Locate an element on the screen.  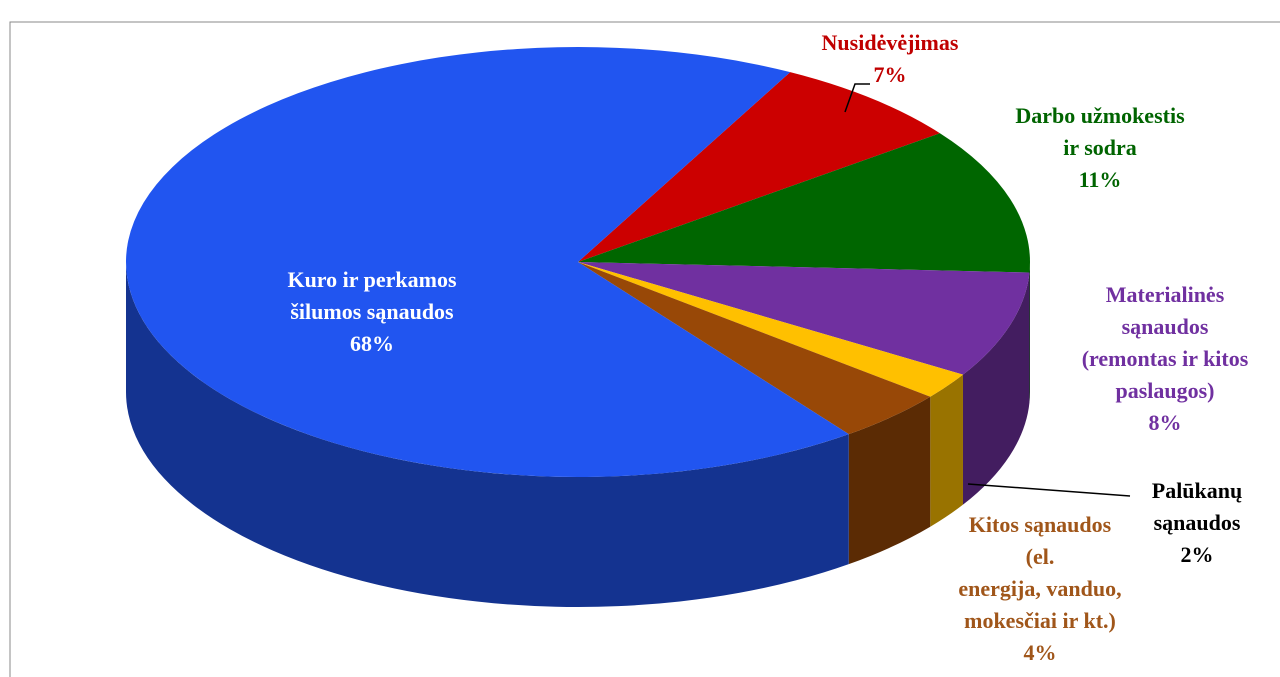
value-label: 68% is located at coordinates (372, 343).